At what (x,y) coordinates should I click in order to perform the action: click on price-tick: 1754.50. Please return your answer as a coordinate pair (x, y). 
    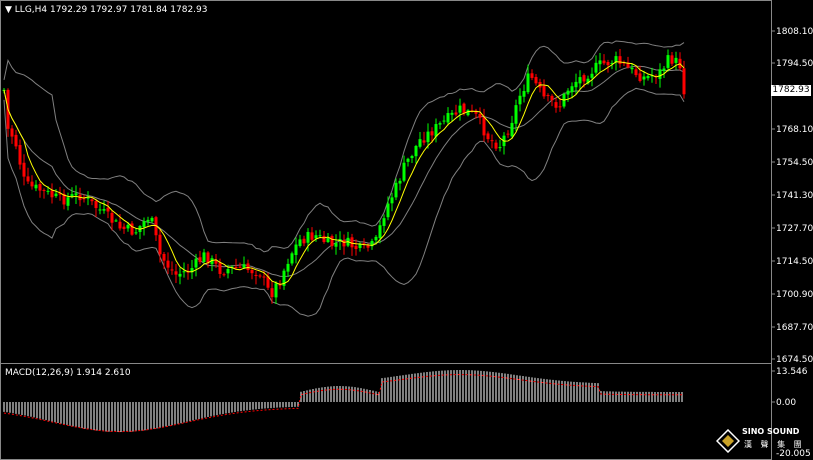
    Looking at the image, I should click on (794, 163).